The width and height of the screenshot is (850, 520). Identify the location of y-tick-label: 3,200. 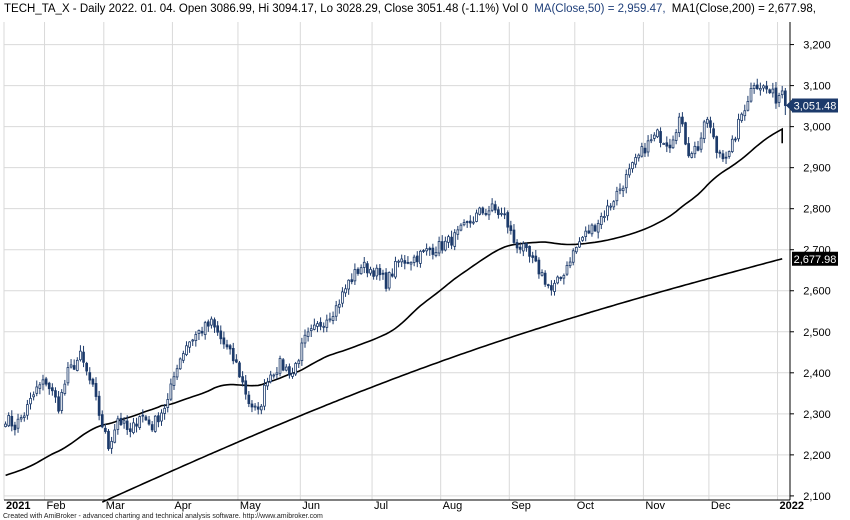
(817, 46).